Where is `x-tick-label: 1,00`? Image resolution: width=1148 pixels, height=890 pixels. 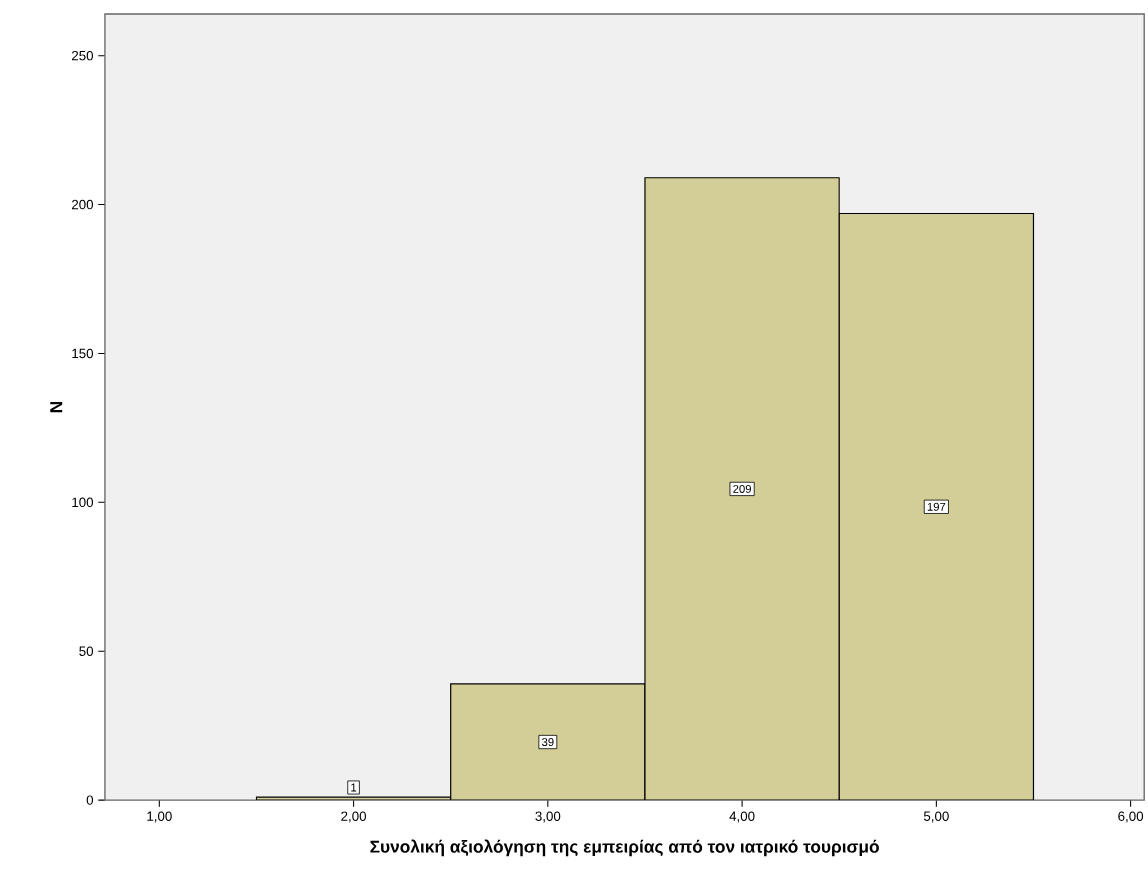 x-tick-label: 1,00 is located at coordinates (159, 817).